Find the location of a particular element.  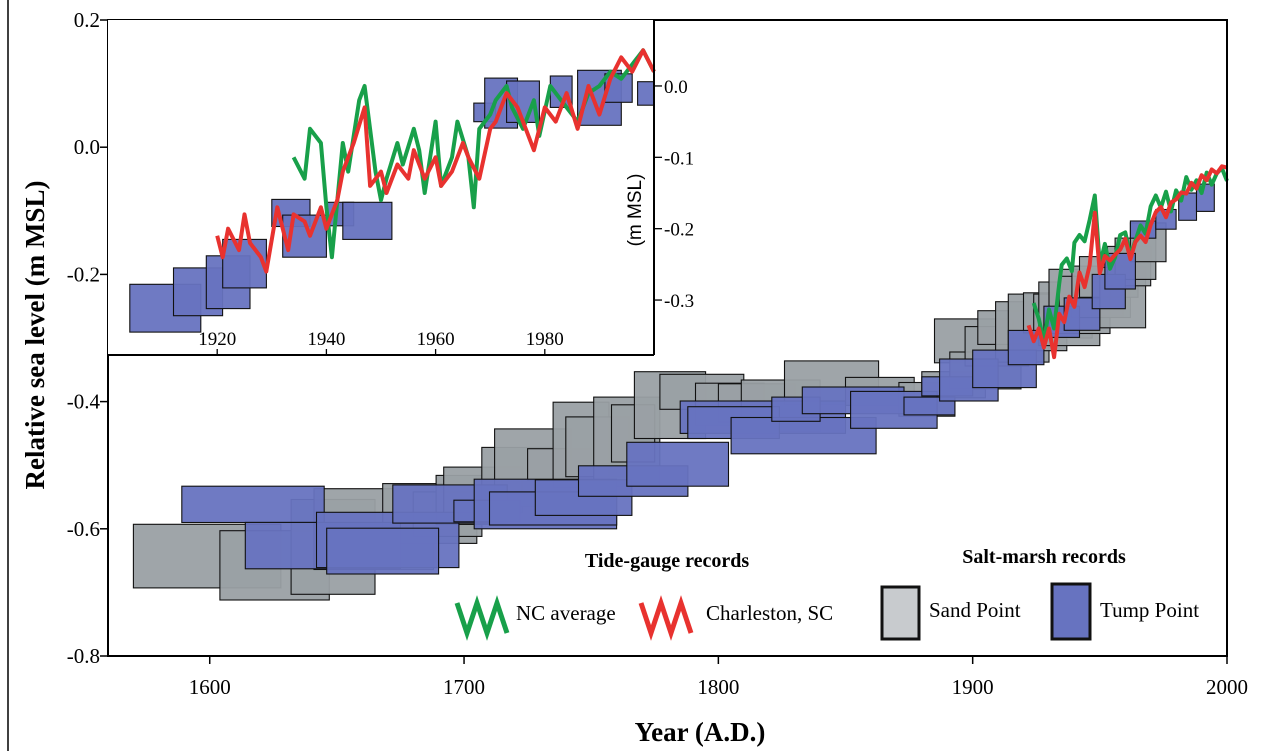

y-tick-label: -0.6 is located at coordinates (83, 529).